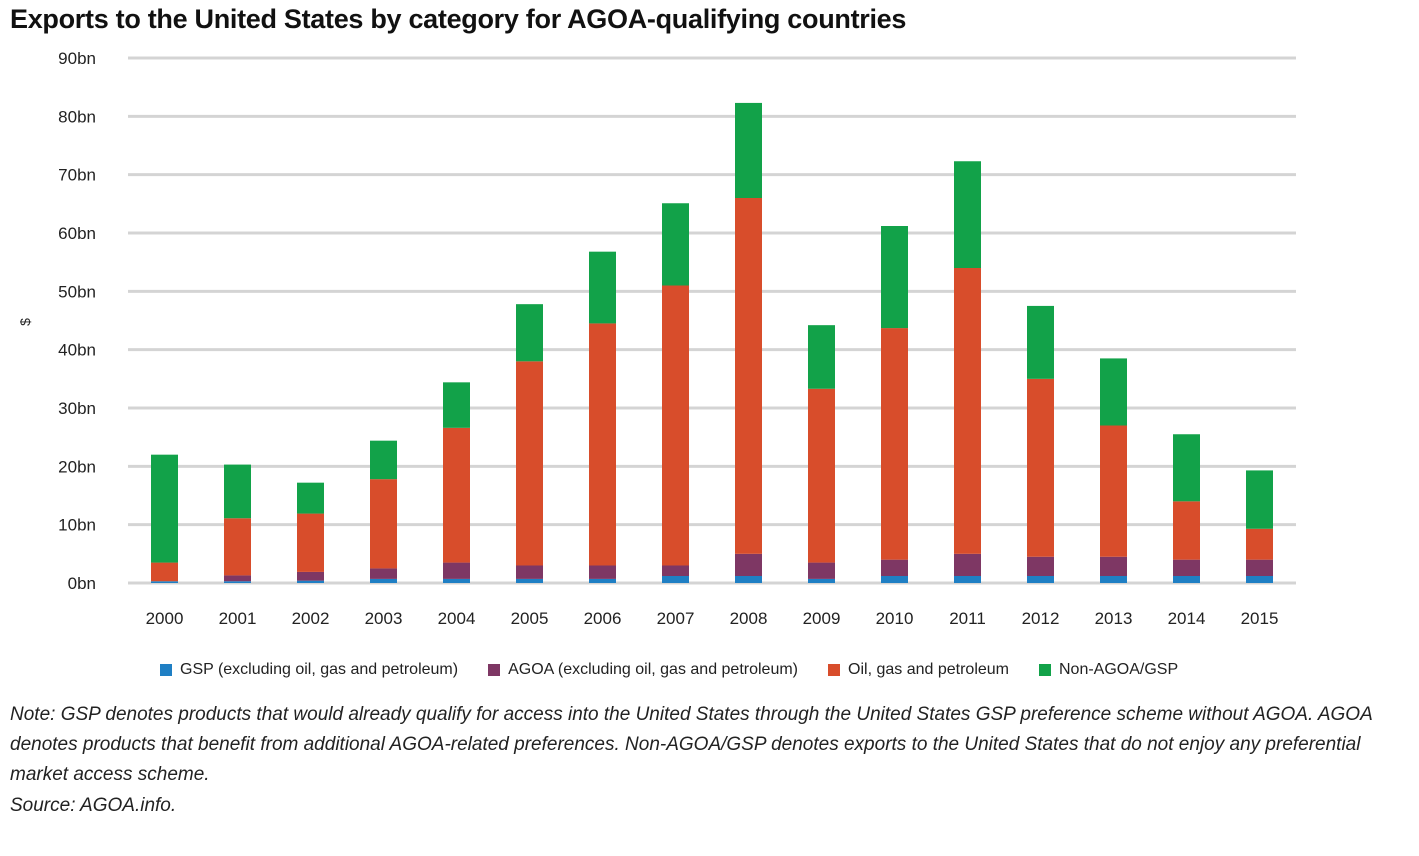 The image size is (1419, 856). Describe the element at coordinates (238, 618) in the screenshot. I see `x-tick-label: 2001` at that location.